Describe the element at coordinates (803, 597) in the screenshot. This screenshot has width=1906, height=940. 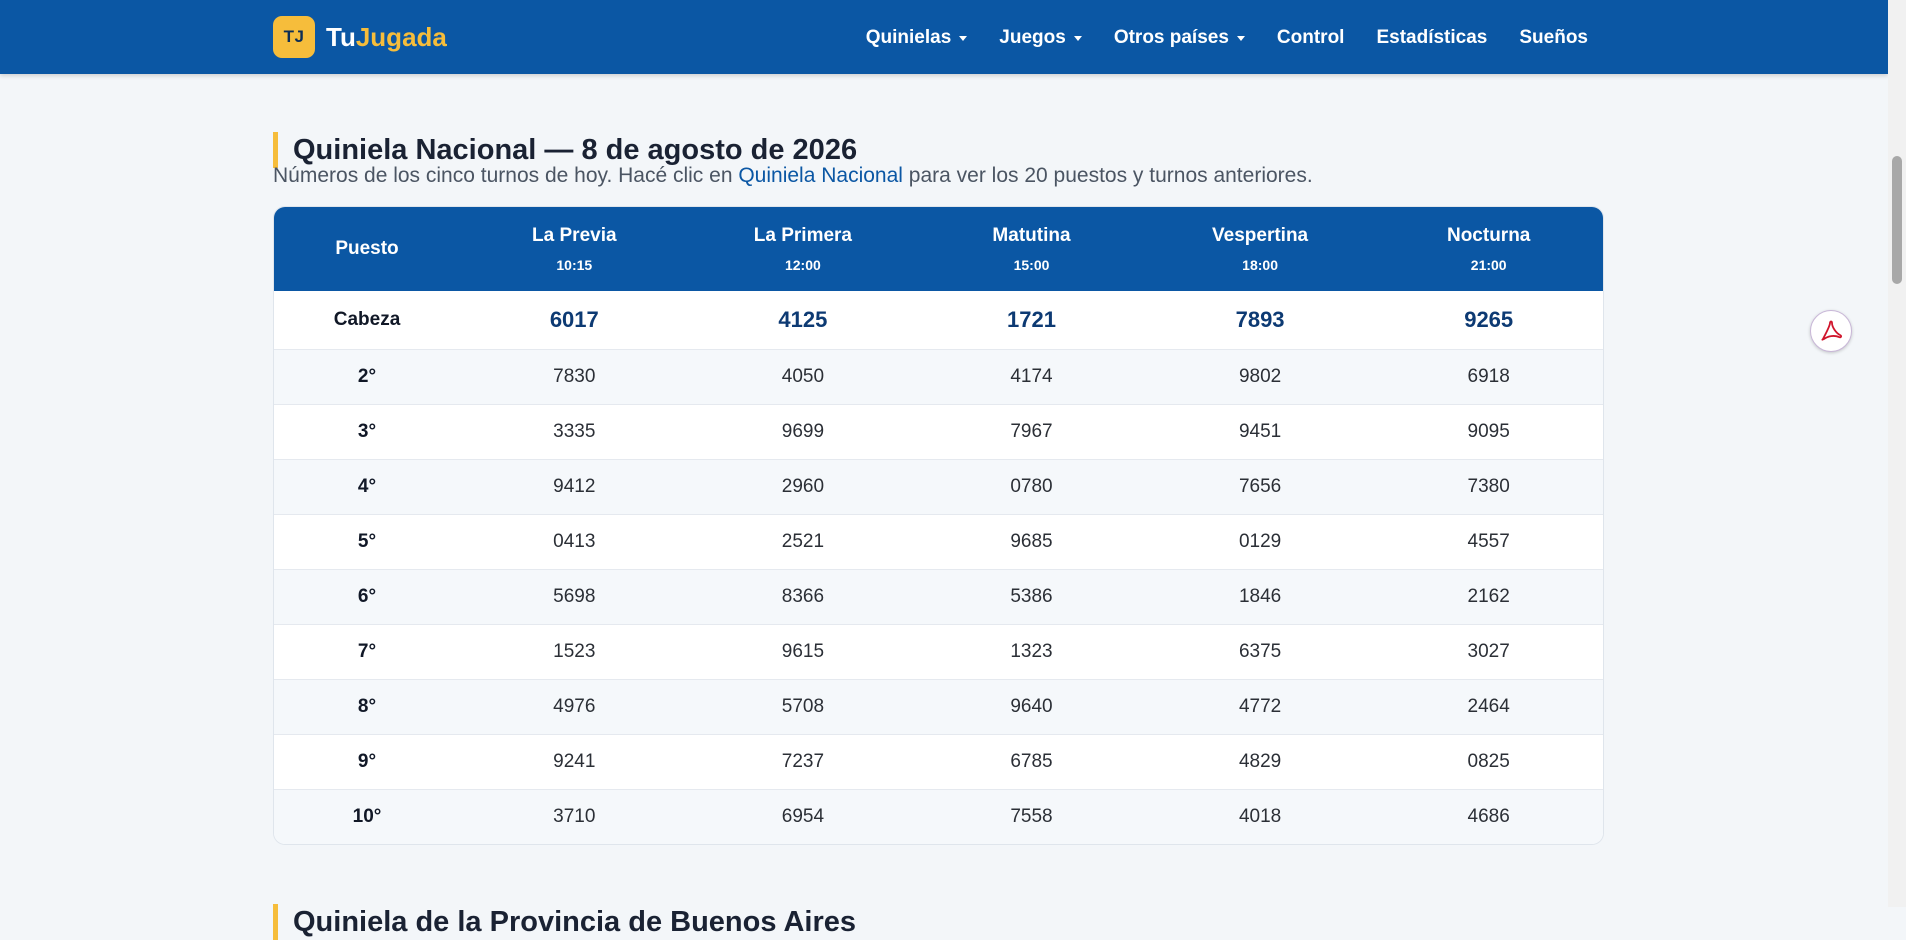
I see `number-cell: 8366` at that location.